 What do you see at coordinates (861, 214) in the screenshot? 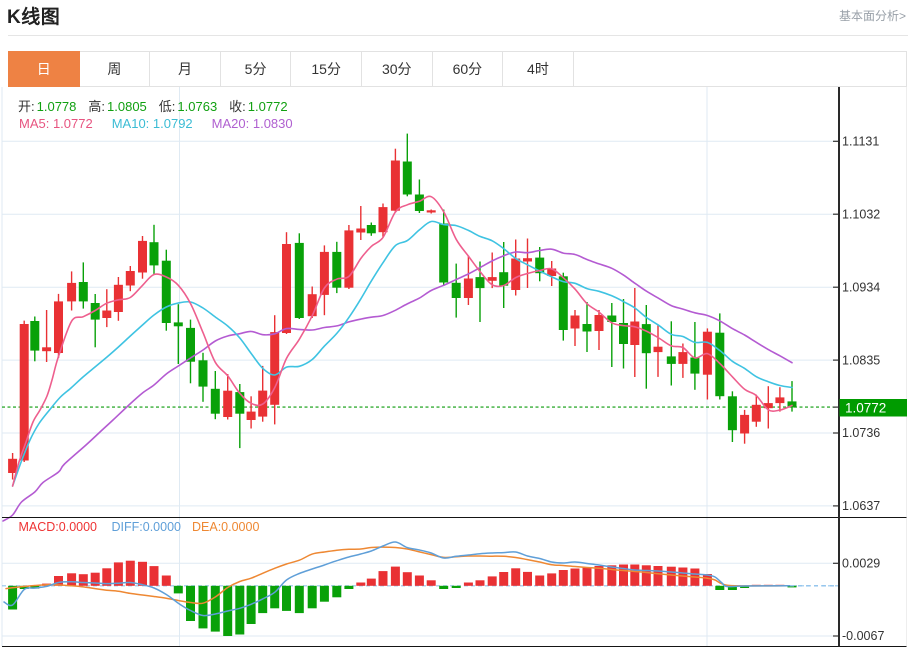
I see `svg-text: 1.1032` at bounding box center [861, 214].